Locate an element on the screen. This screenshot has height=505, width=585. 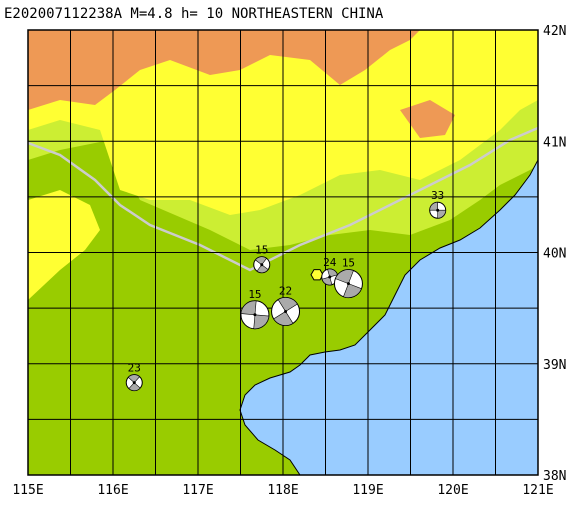
longitude-label: 121E is located at coordinates (537, 490).